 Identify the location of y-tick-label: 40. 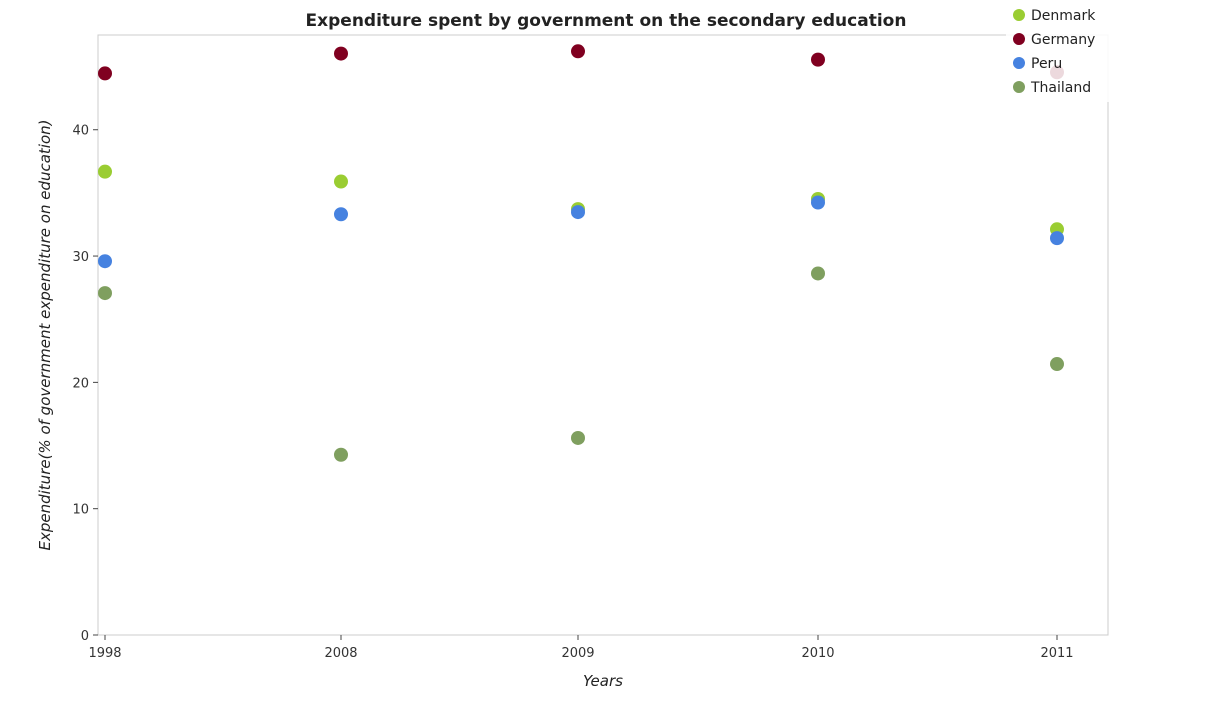
(80, 131).